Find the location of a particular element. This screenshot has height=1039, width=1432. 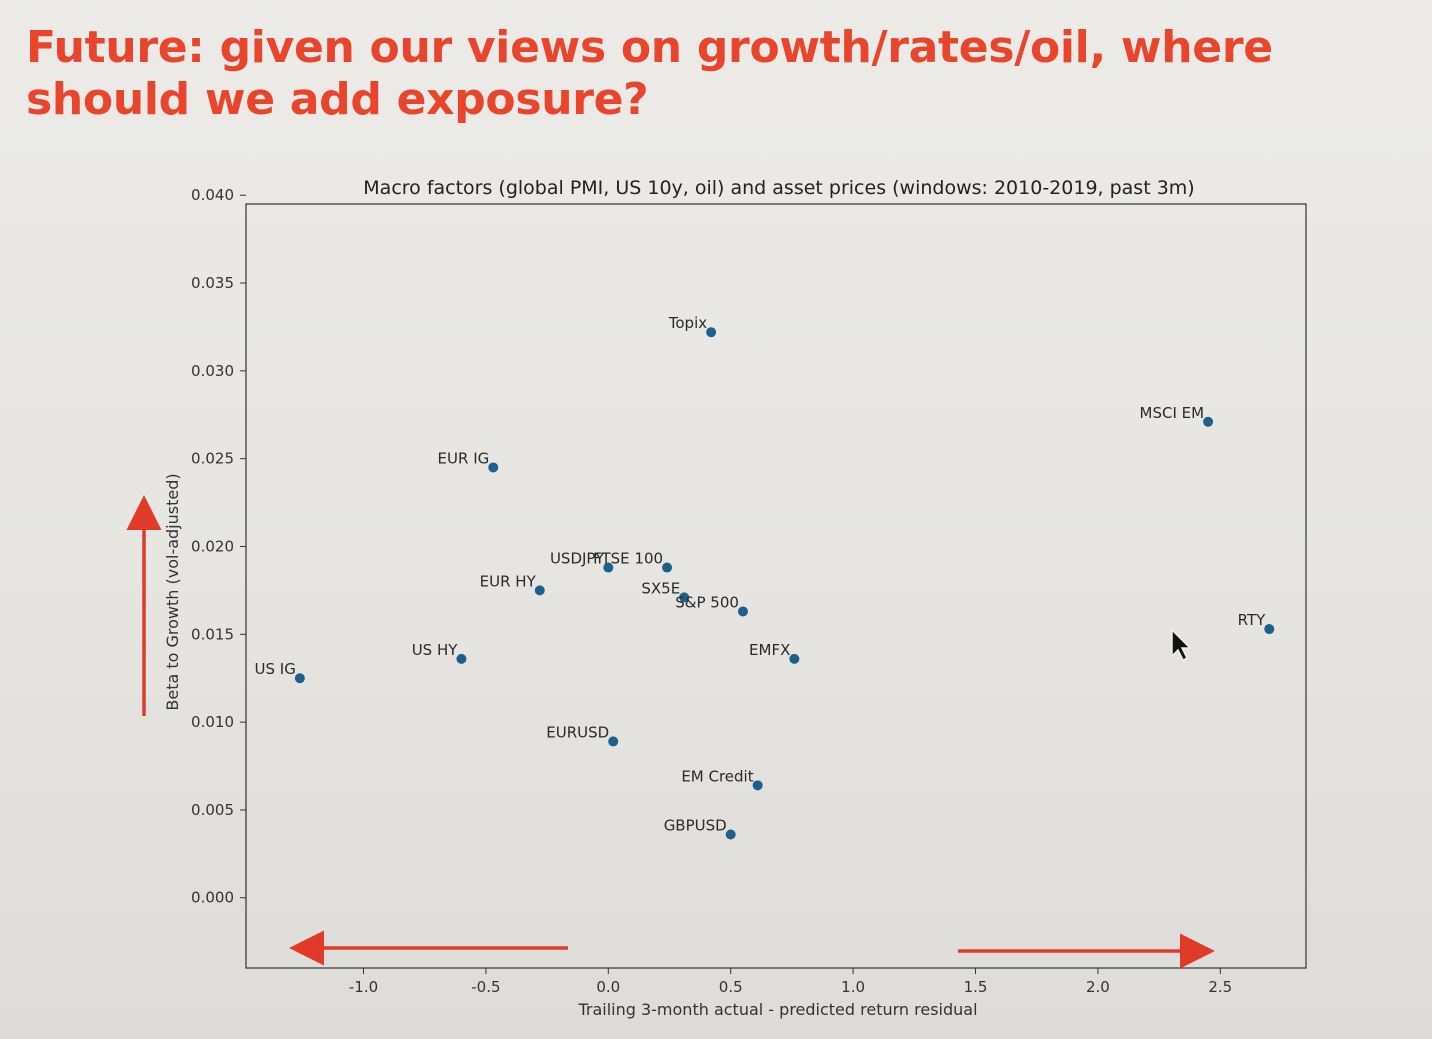

data-point-label: MSCI EM is located at coordinates (1172, 413).